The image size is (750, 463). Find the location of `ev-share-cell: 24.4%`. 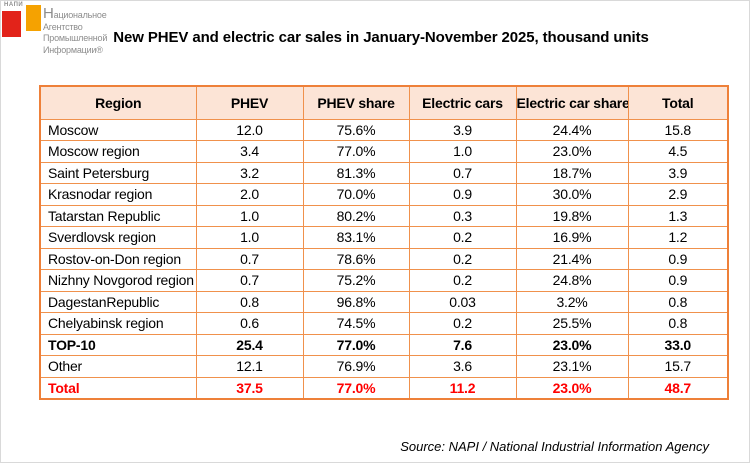

ev-share-cell: 24.4% is located at coordinates (572, 129).